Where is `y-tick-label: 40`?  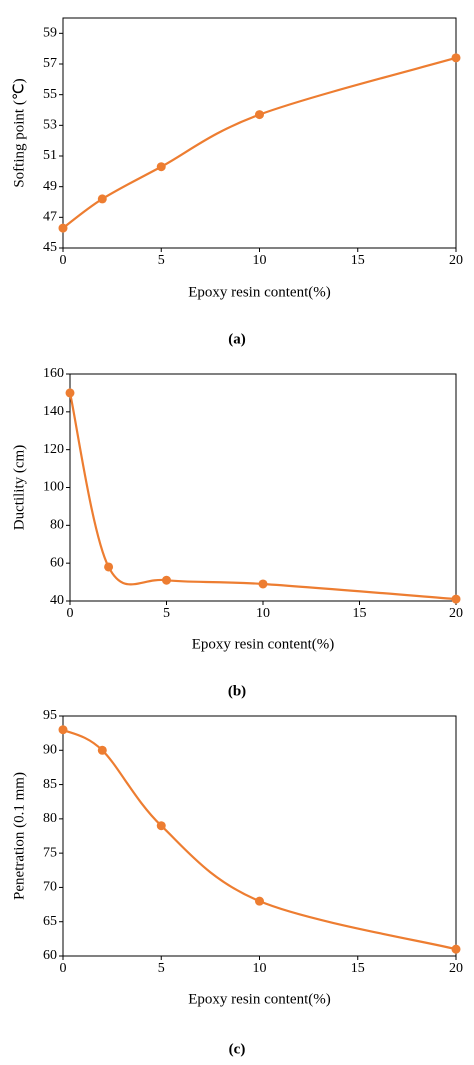 y-tick-label: 40 is located at coordinates (57, 600).